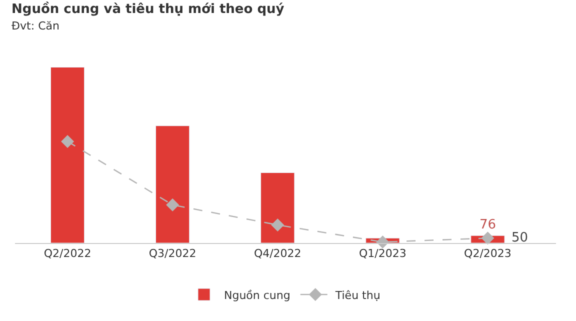  I want to click on legend-label: Tiêu thụ, so click(357, 295).